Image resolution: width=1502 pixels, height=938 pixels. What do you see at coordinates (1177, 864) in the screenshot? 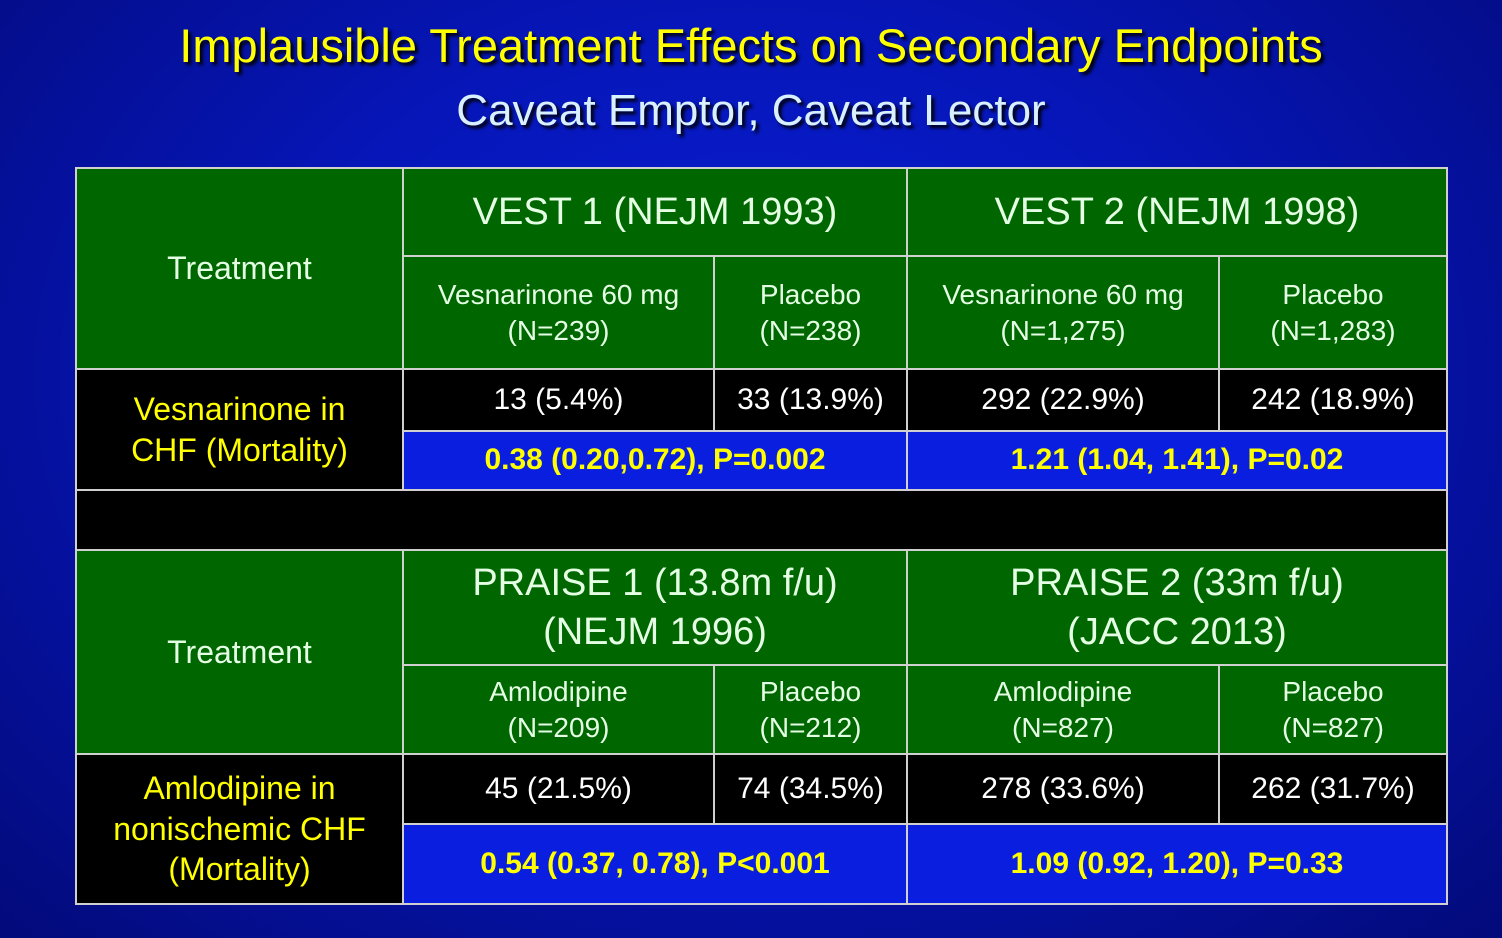
I see `praise2-effect: 1.09 (0.92, 1.20), P=0.33` at bounding box center [1177, 864].